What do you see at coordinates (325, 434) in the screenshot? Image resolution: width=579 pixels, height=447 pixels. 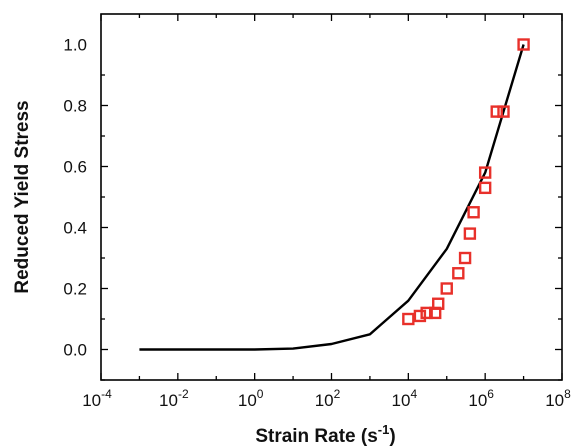 I see `x-axis-title: Strain Rate (s-1)` at bounding box center [325, 434].